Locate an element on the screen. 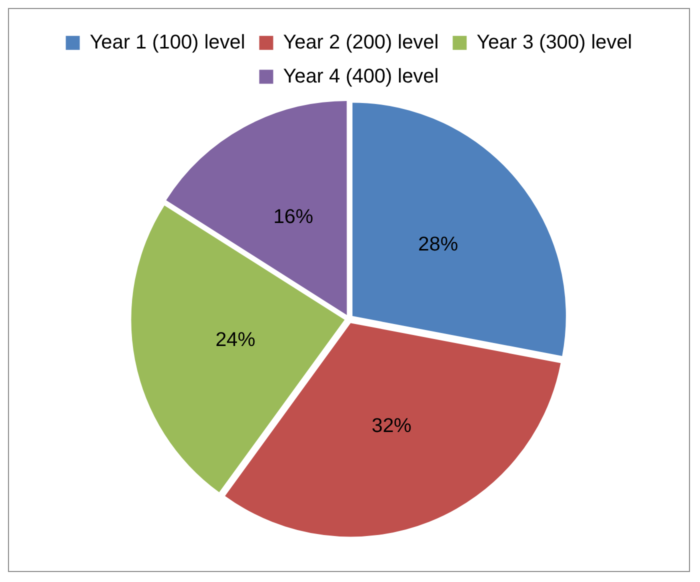  legend-label: Year 4 (400) level is located at coordinates (361, 76).